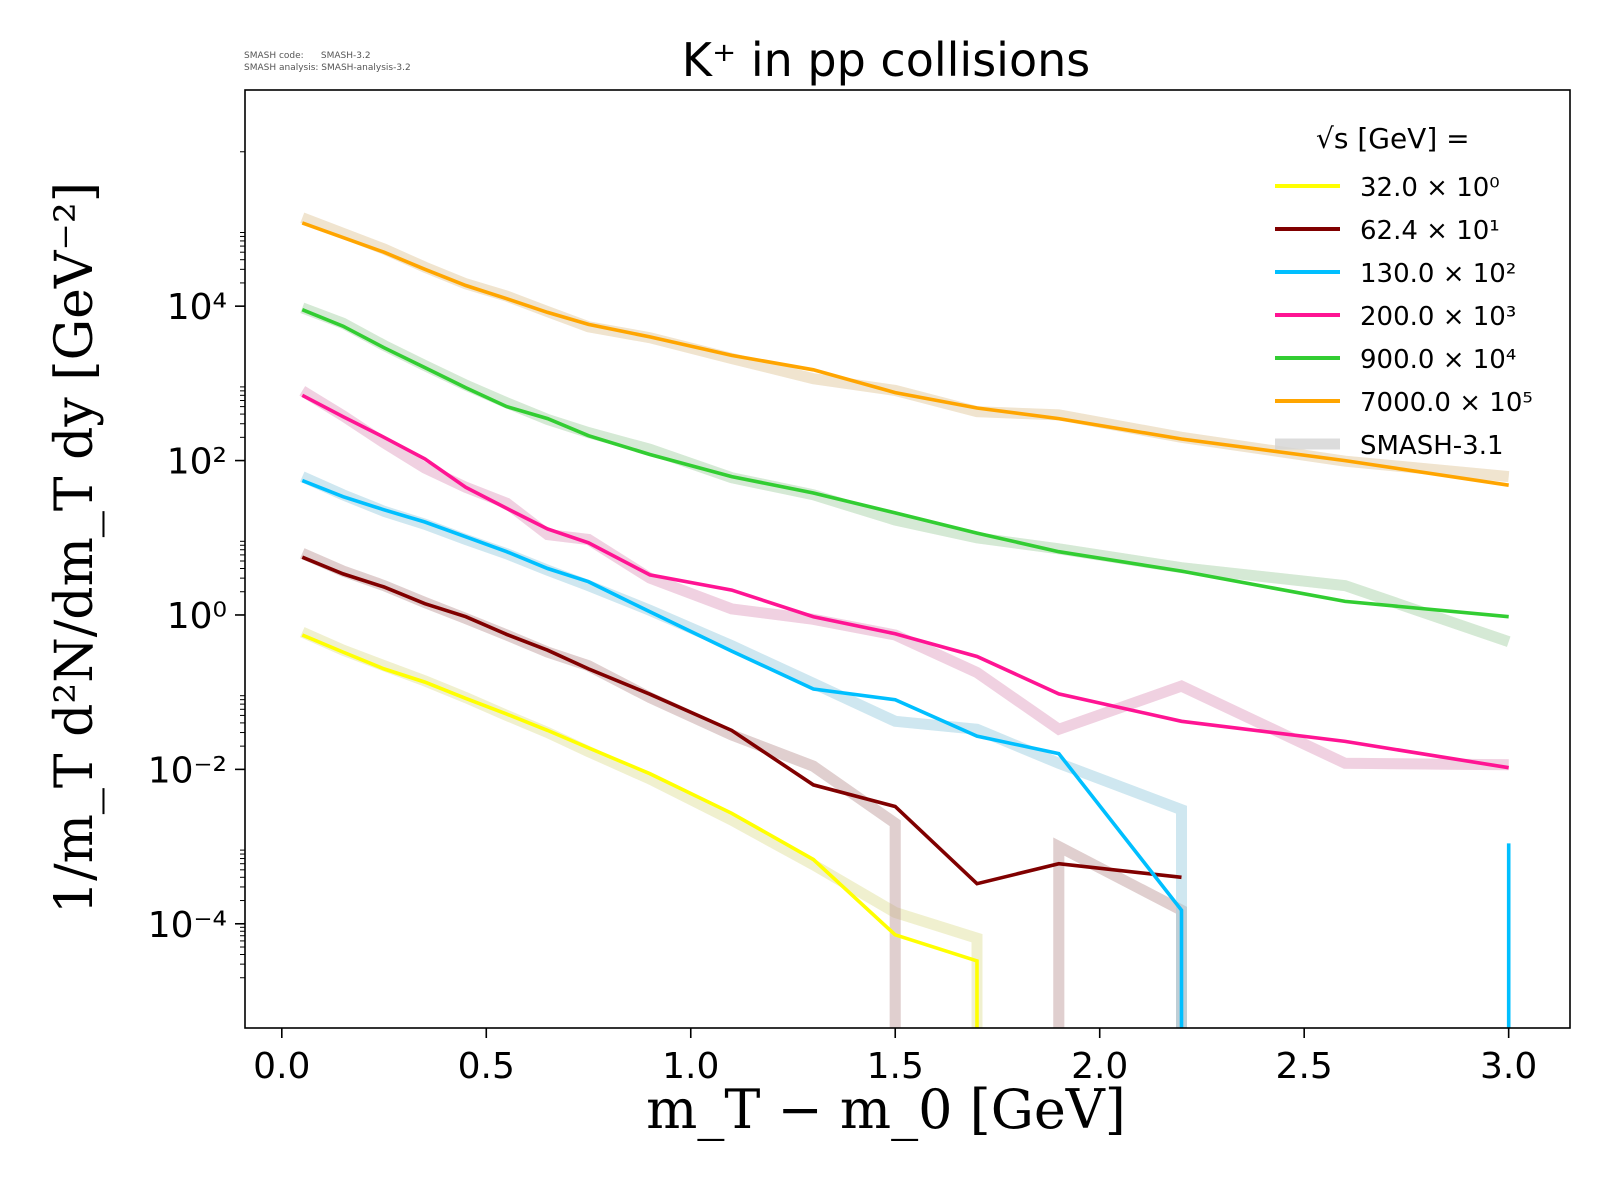  I want to click on x-tick-label: 1.0, so click(690, 1066).